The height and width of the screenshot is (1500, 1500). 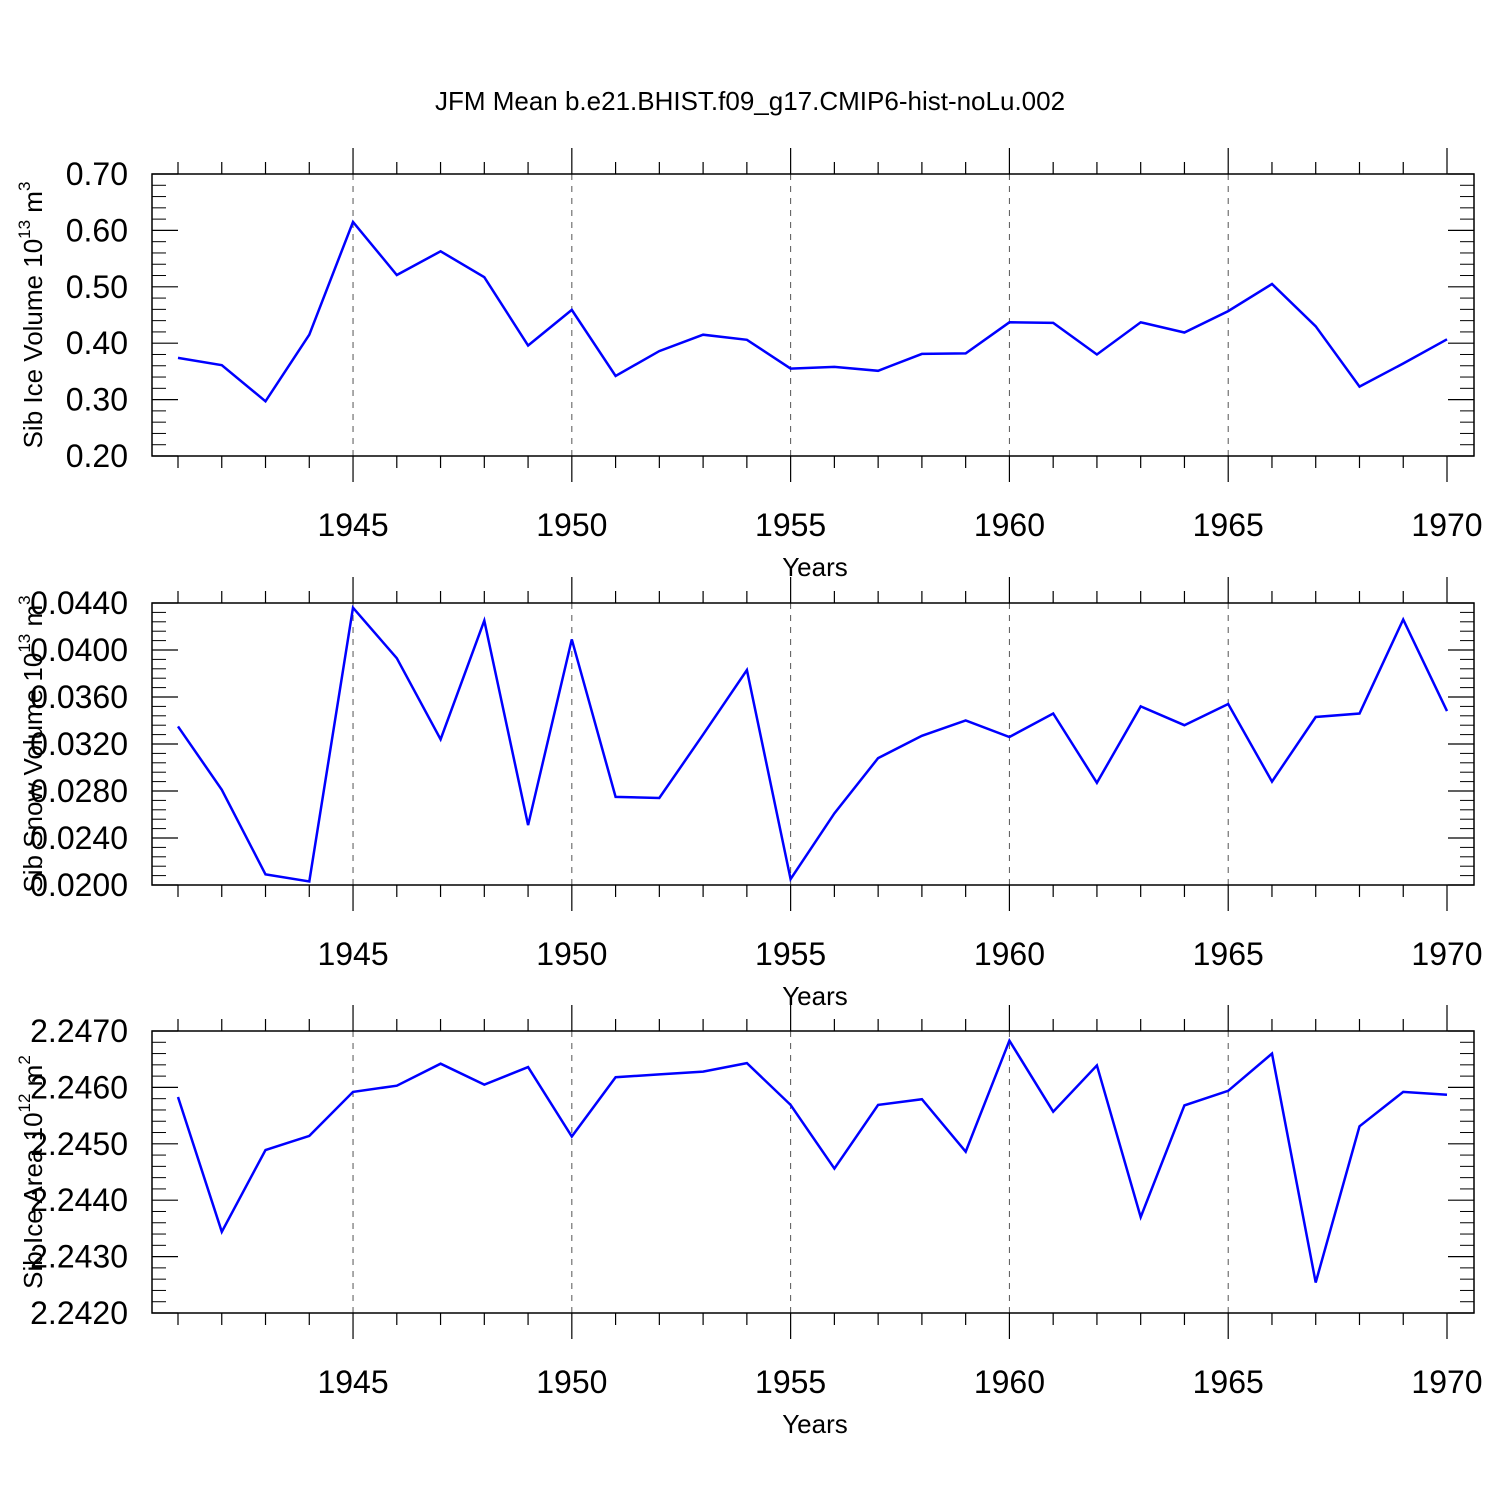 What do you see at coordinates (97, 230) in the screenshot?
I see `y-tick-label: 0.60` at bounding box center [97, 230].